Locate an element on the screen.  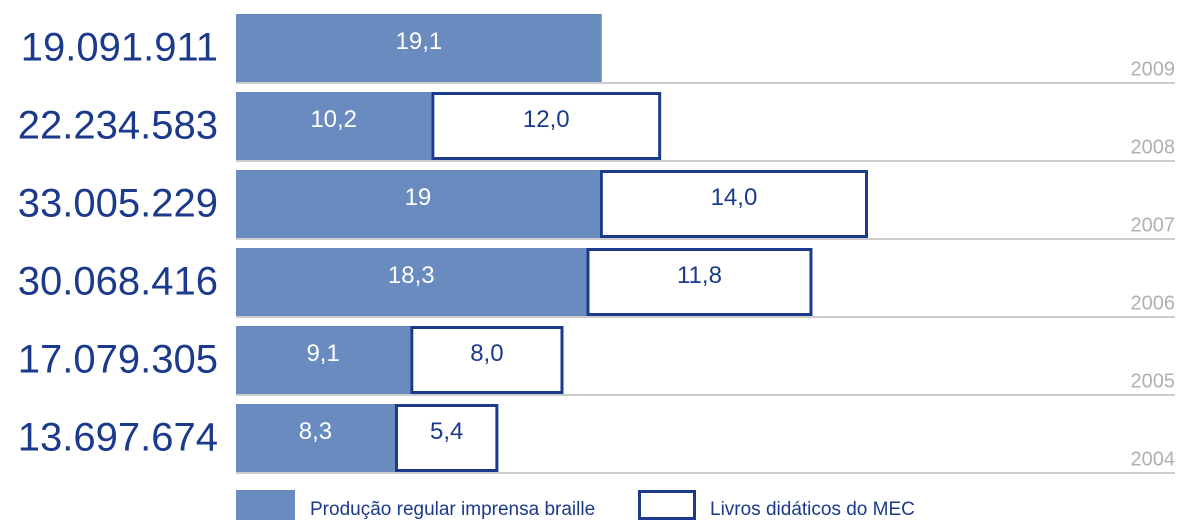
year-label: 2005 is located at coordinates (1153, 381).